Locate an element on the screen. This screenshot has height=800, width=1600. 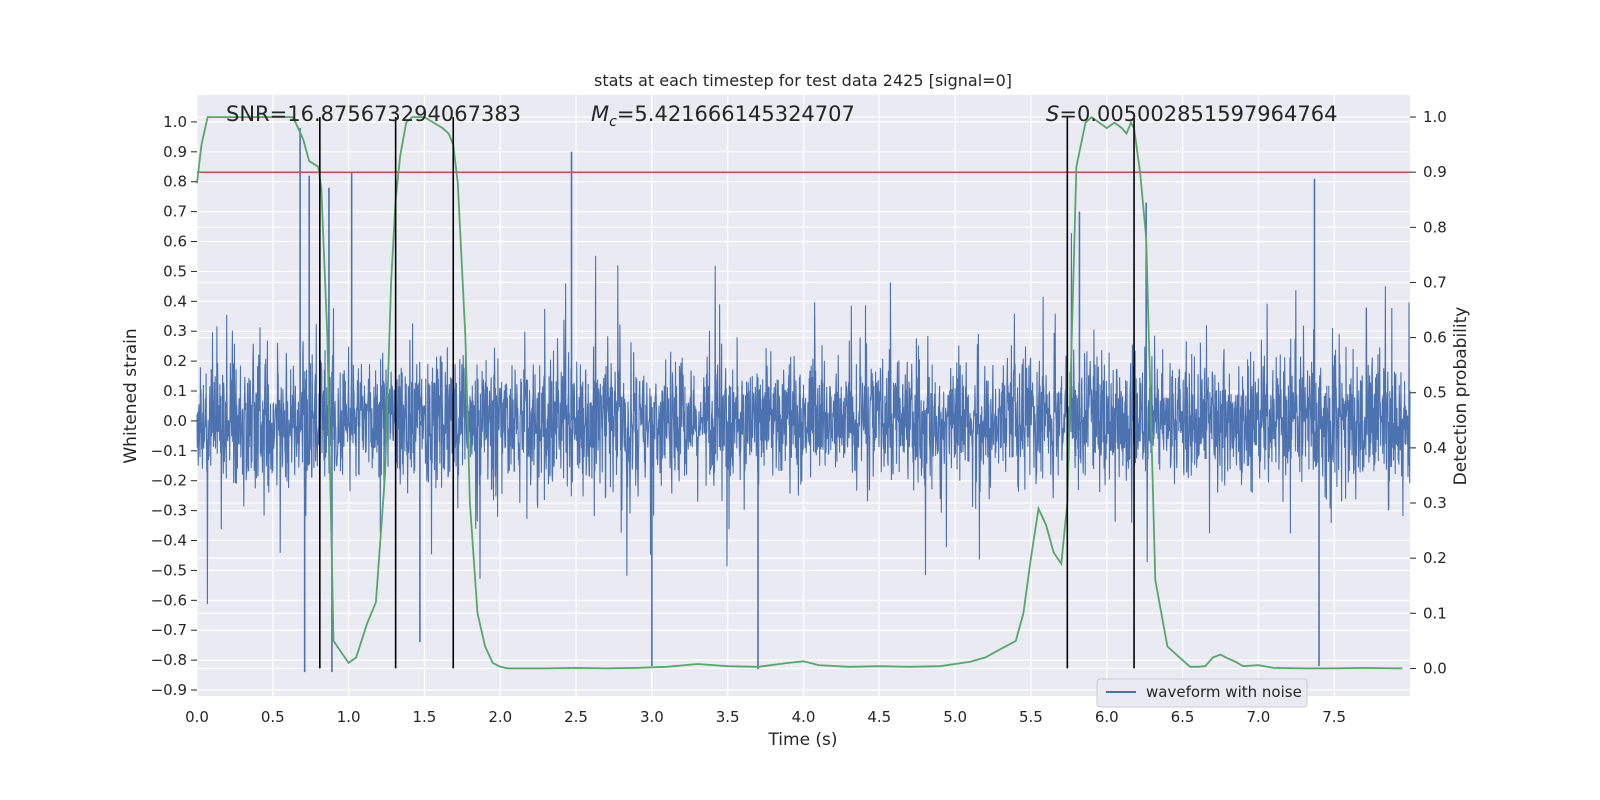
y-tick-label: 0.8 is located at coordinates (175, 182).